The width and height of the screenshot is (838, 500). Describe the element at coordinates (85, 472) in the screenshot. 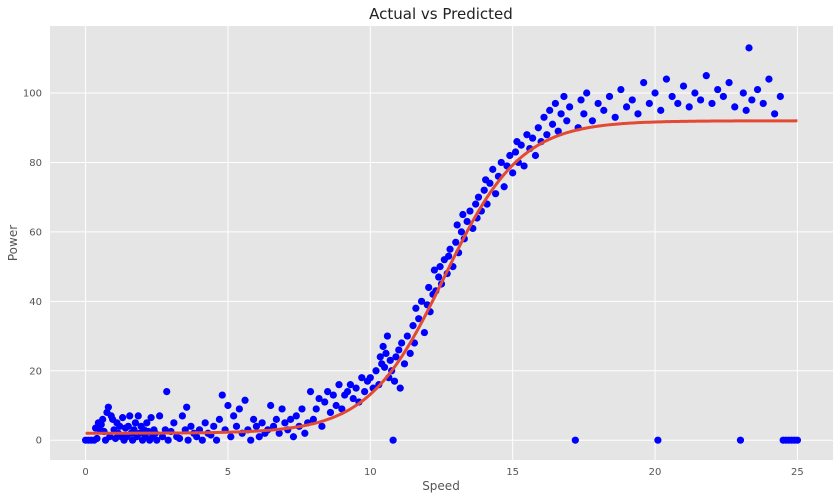

I see `x-tick-label: 0` at that location.